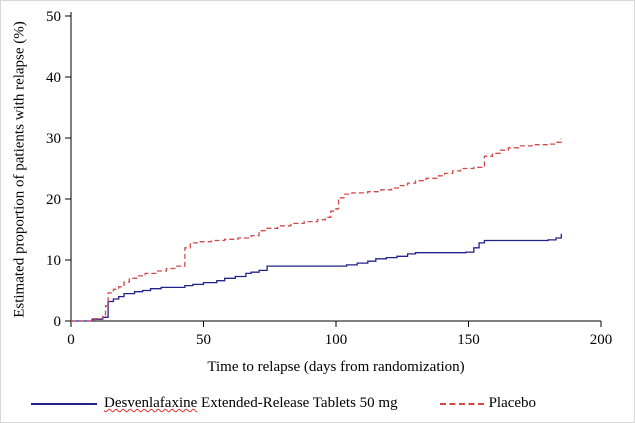 The width and height of the screenshot is (635, 423). I want to click on svg-text: 10, so click(53, 261).